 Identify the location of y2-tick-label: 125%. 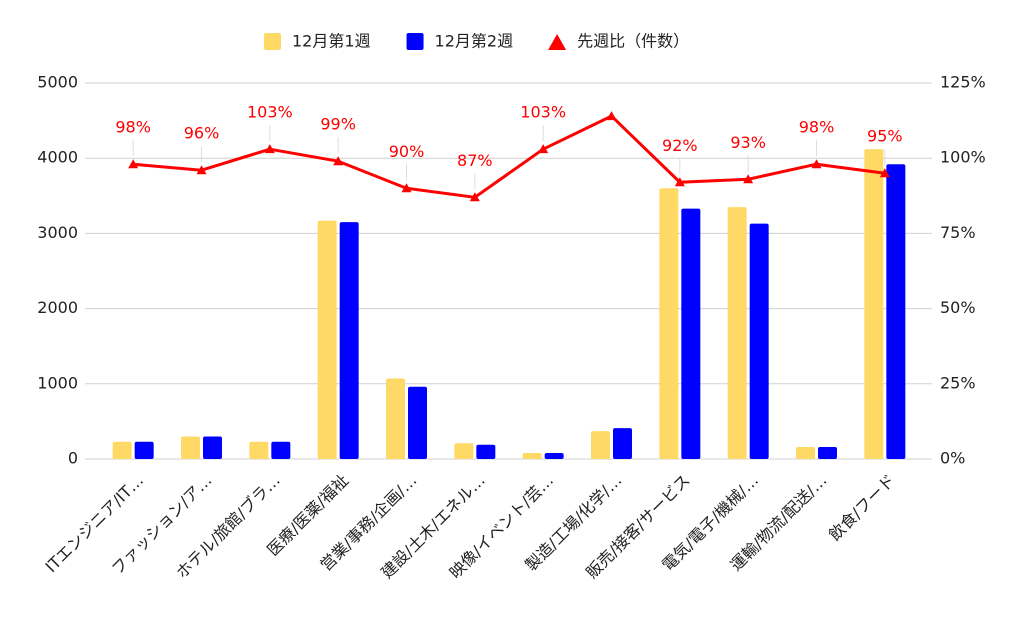
(963, 82).